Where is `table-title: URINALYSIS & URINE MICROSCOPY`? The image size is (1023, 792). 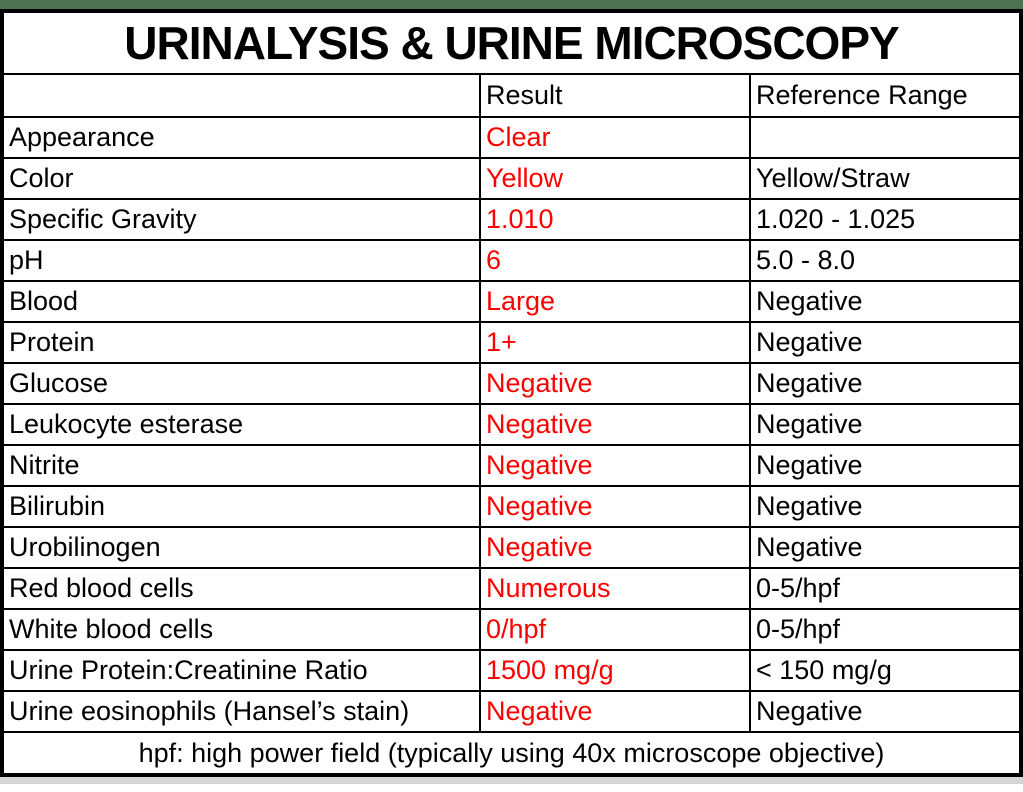
table-title: URINALYSIS & URINE MICROSCOPY is located at coordinates (511, 42).